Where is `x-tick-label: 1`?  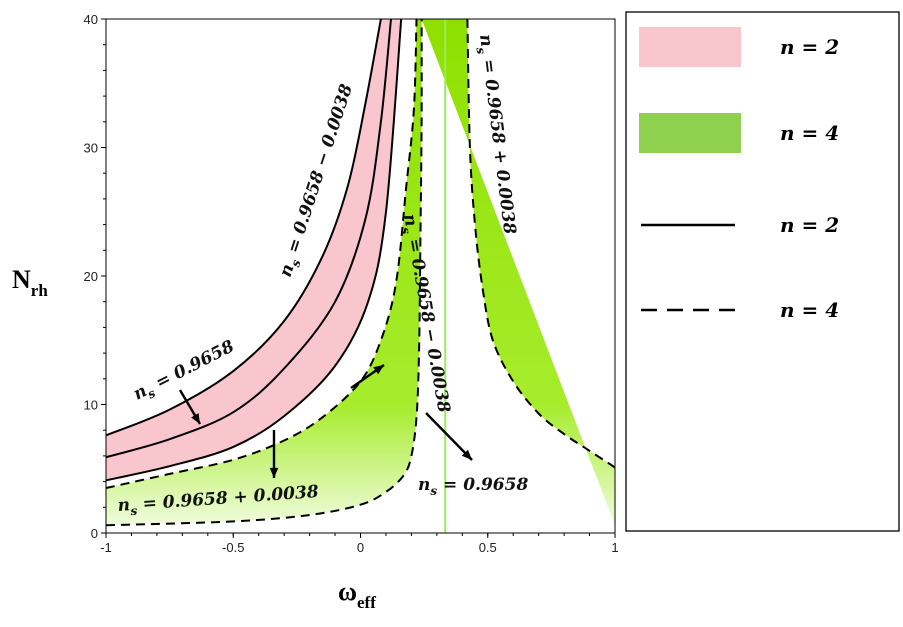 x-tick-label: 1 is located at coordinates (614, 547).